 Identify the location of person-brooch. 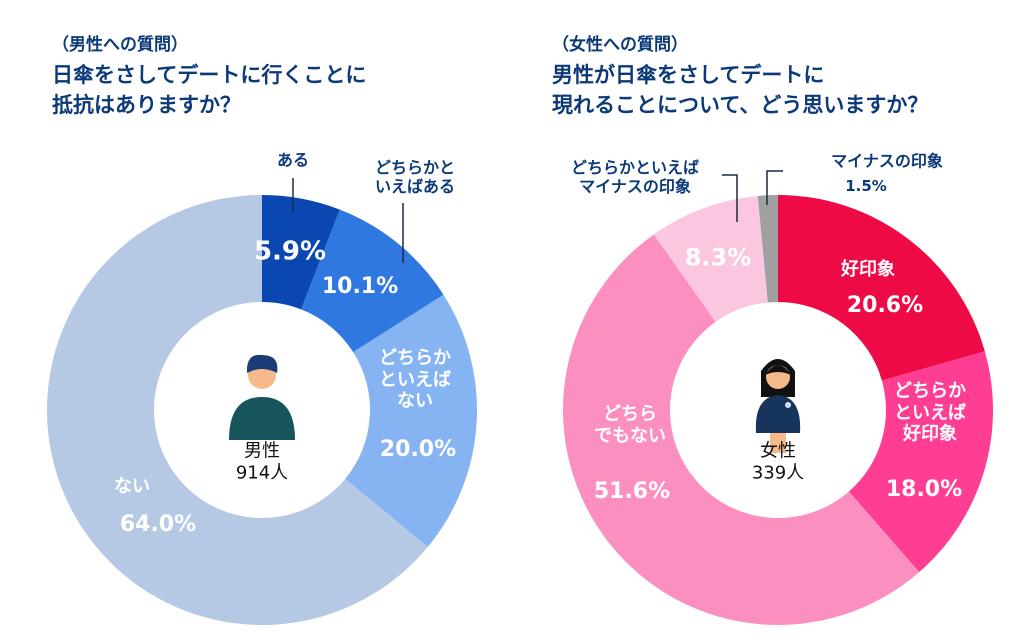
(788, 405).